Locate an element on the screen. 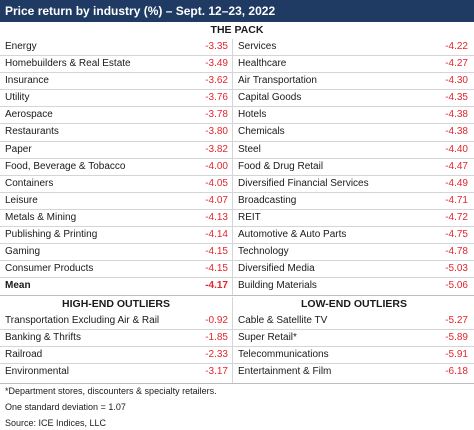 Image resolution: width=474 pixels, height=430 pixels. left-industry-value: -3.78 is located at coordinates (216, 115).